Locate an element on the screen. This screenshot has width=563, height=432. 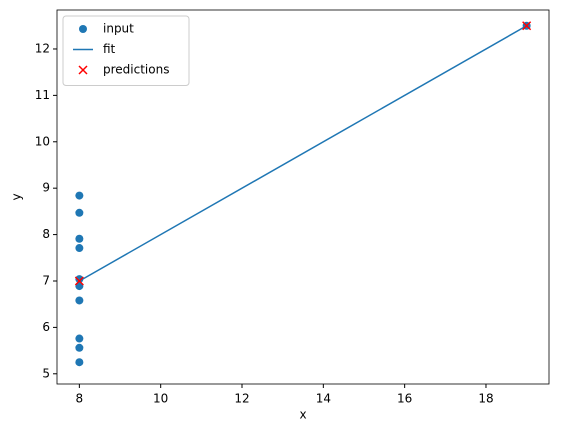
legend-marker is located at coordinates (83, 29).